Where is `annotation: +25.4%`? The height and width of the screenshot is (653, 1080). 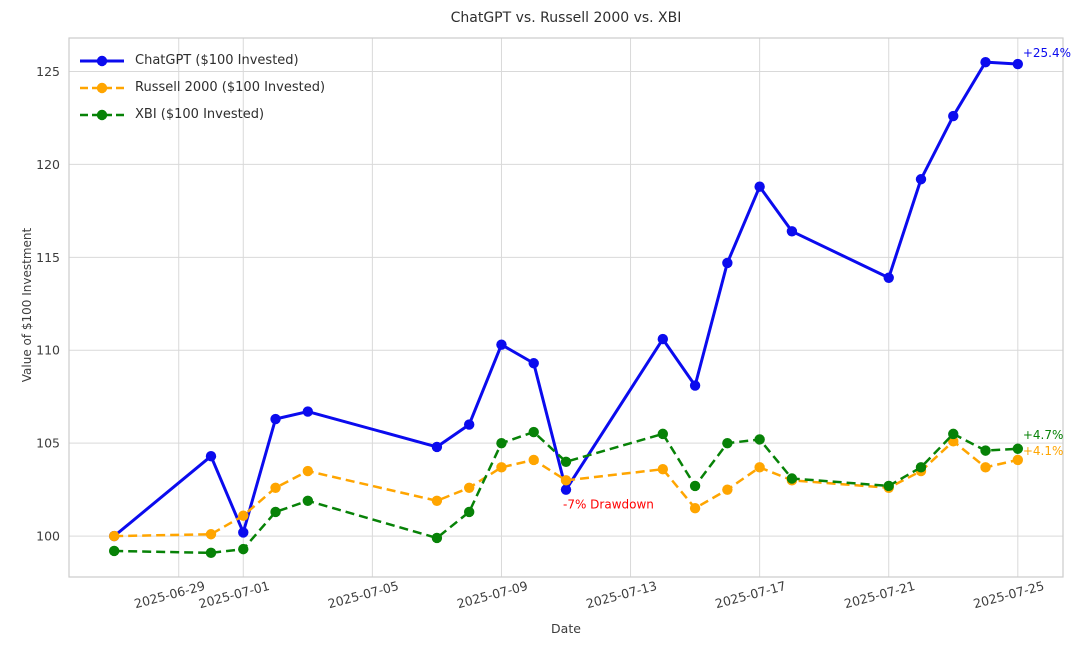
annotation: +25.4% is located at coordinates (1047, 53).